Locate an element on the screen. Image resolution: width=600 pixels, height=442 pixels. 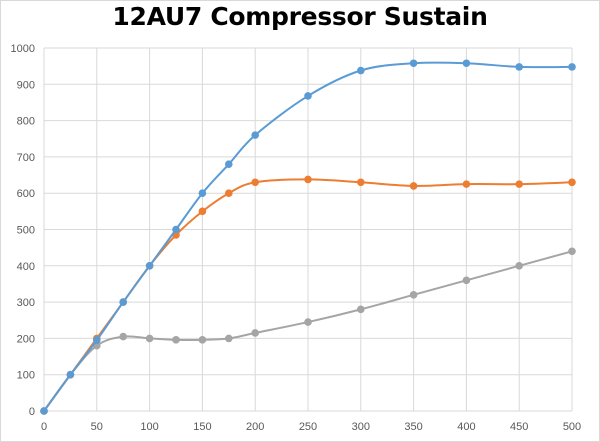
y-tick-label: 100 is located at coordinates (26, 376).